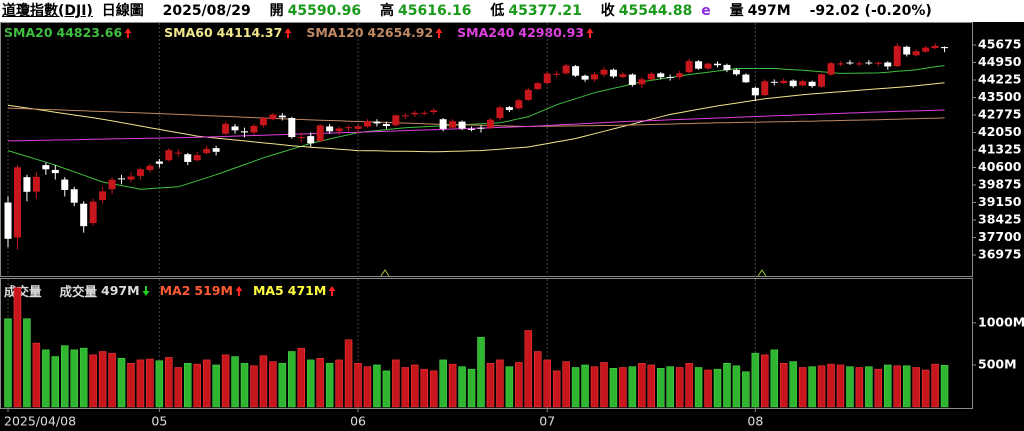 Image resolution: width=1024 pixels, height=431 pixels. Describe the element at coordinates (1000, 131) in the screenshot. I see `y-tick-label: 42050` at that location.